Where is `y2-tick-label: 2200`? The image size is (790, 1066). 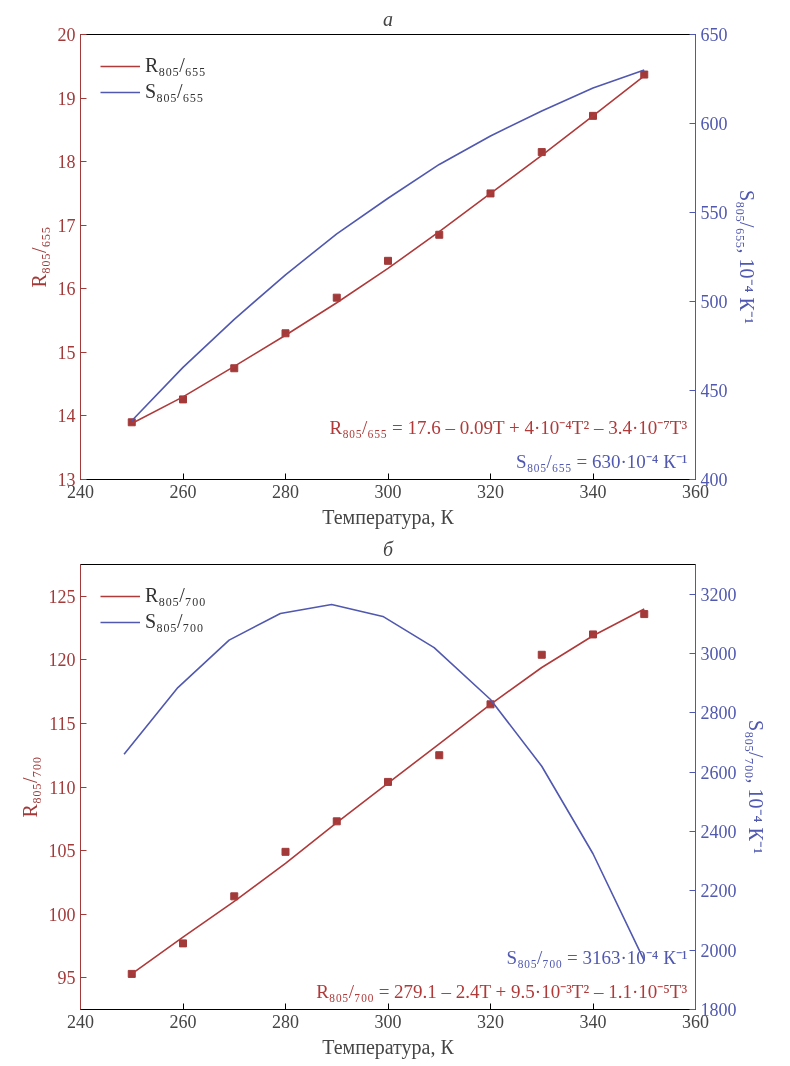
y2-tick-label: 2200 is located at coordinates (718, 891).